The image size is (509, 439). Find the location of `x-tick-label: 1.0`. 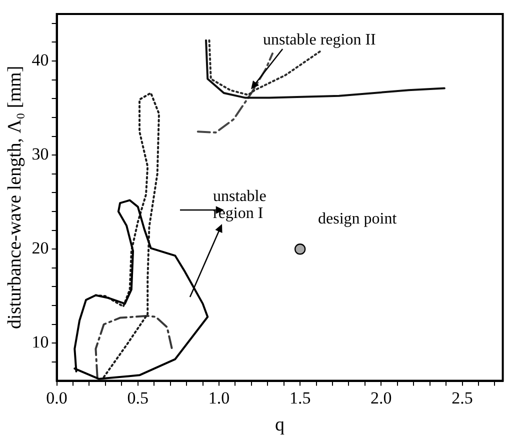

x-tick-label: 1.0 is located at coordinates (219, 398).